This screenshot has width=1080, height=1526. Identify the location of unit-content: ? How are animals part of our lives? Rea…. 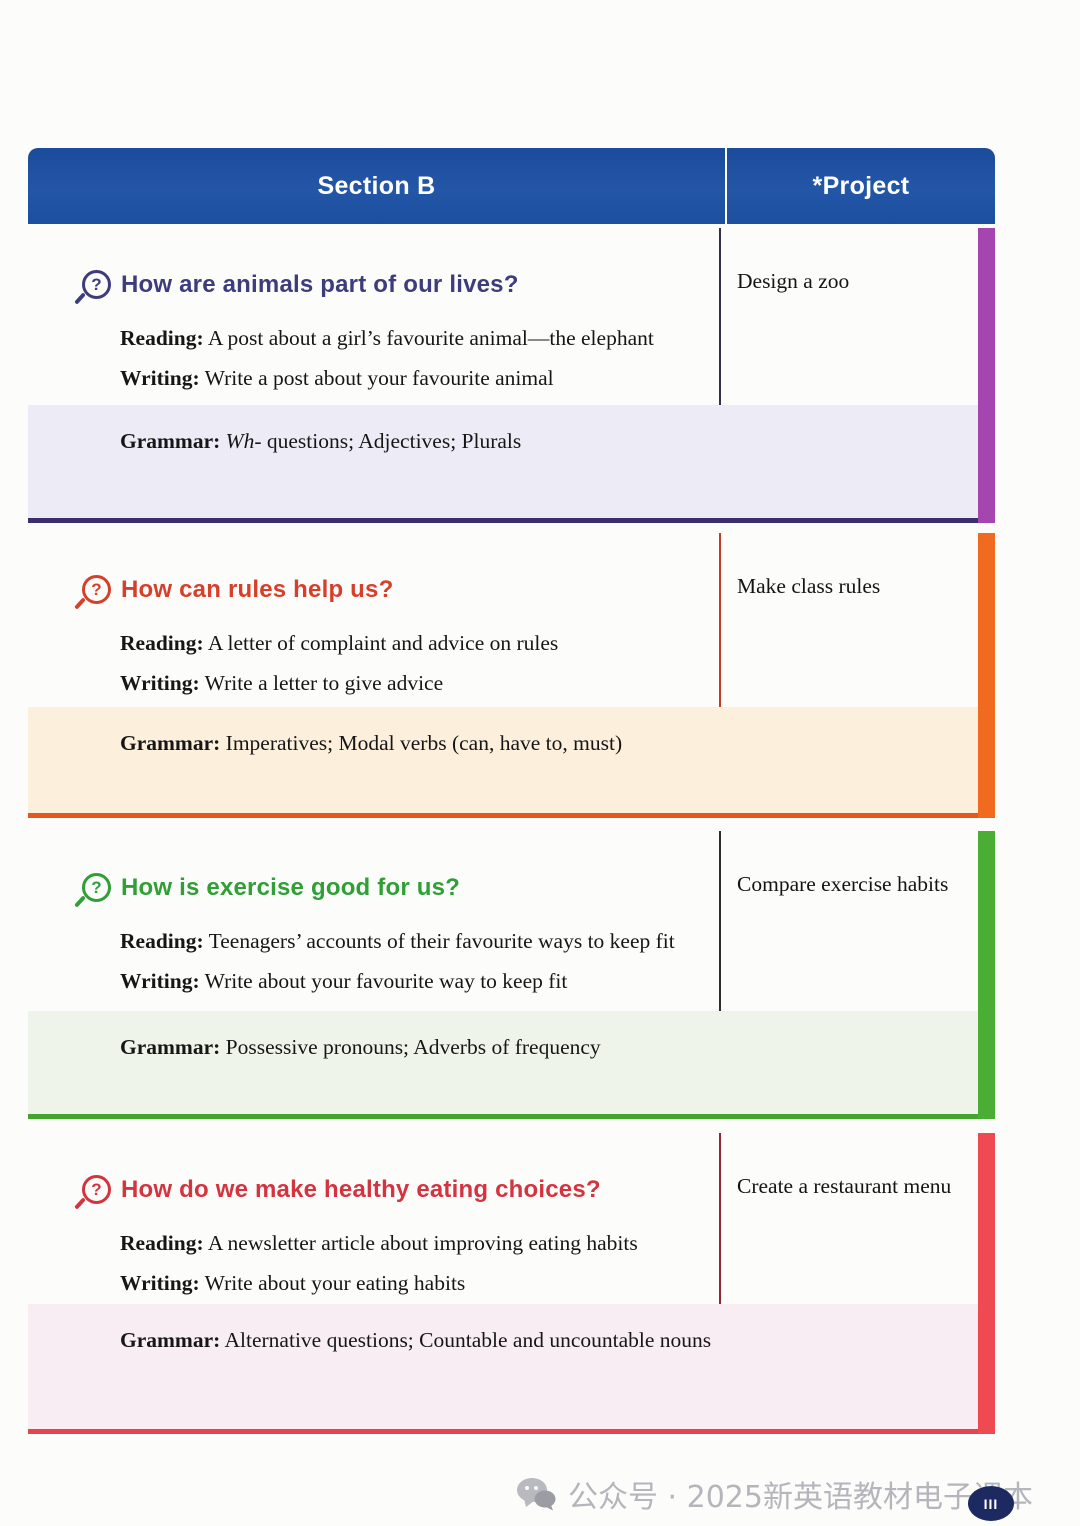
(503, 316).